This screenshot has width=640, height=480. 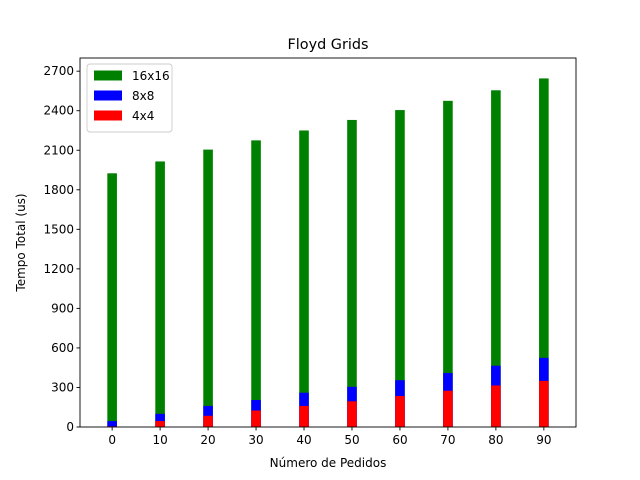 I want to click on x-tick-label: 60, so click(x=399, y=440).